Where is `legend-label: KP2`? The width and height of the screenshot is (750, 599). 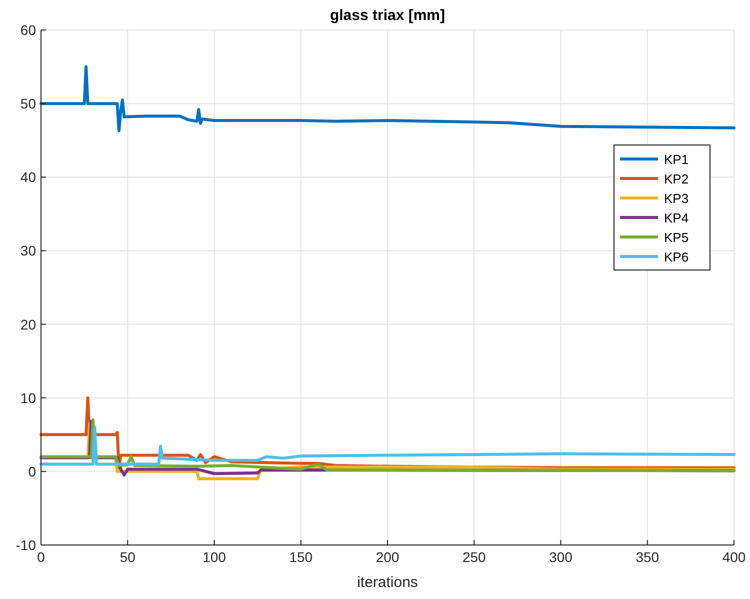
legend-label: KP2 is located at coordinates (676, 179).